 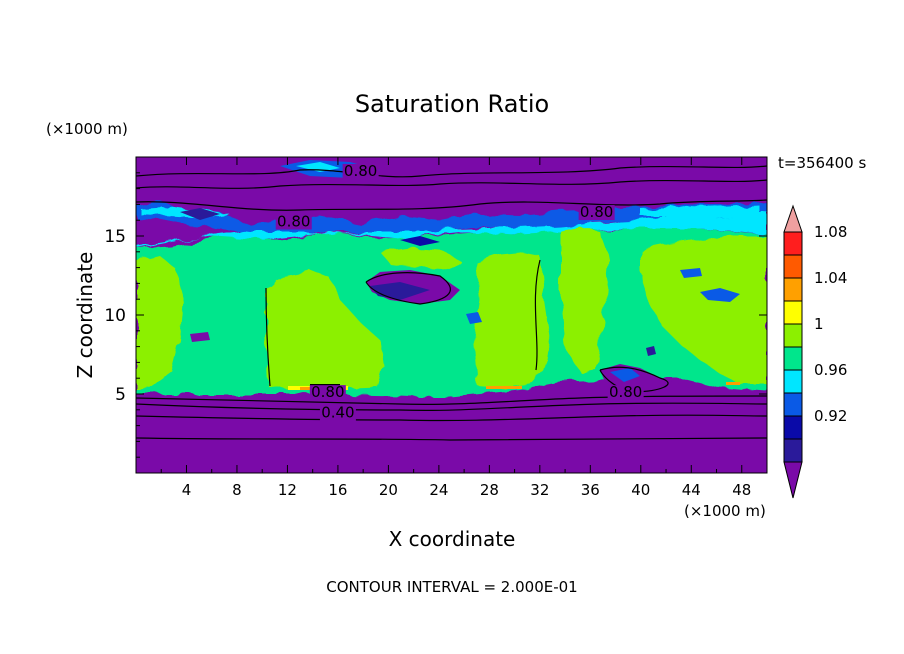 I want to click on x-tick-label: 16, so click(x=337, y=490).